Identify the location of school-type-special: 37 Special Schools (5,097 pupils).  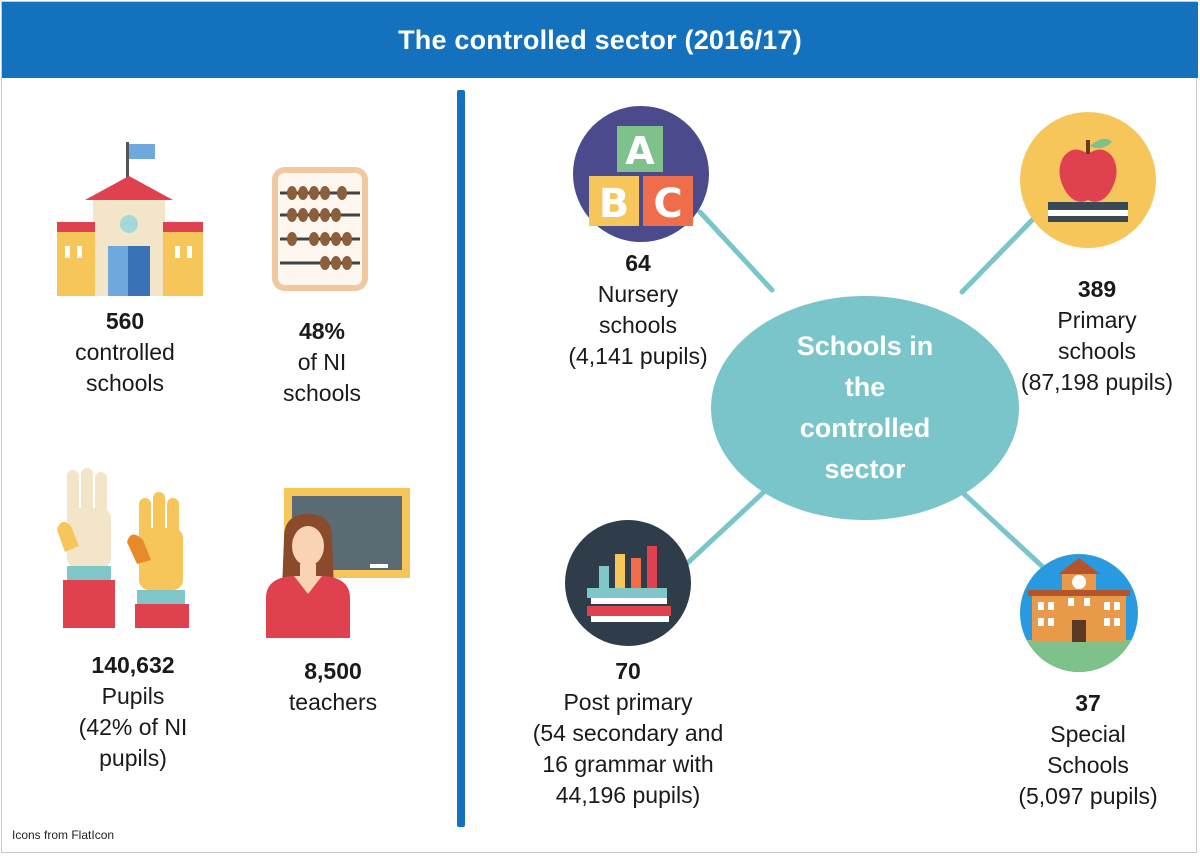
(1088, 750).